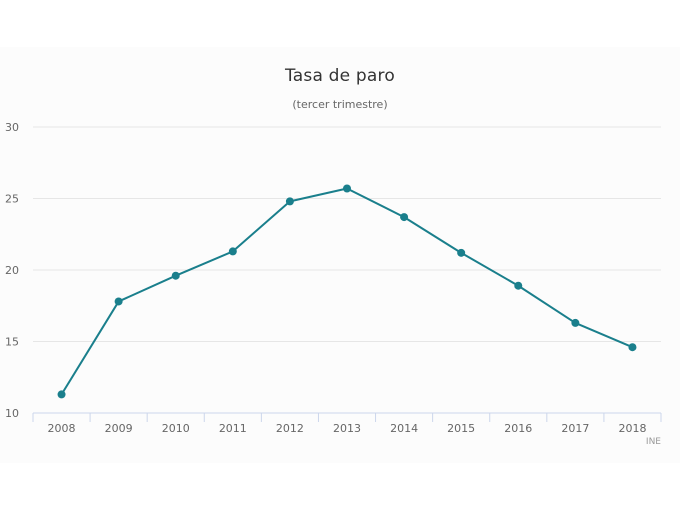 This screenshot has width=680, height=509. What do you see at coordinates (347, 428) in the screenshot?
I see `x-tick-label: 2013` at bounding box center [347, 428].